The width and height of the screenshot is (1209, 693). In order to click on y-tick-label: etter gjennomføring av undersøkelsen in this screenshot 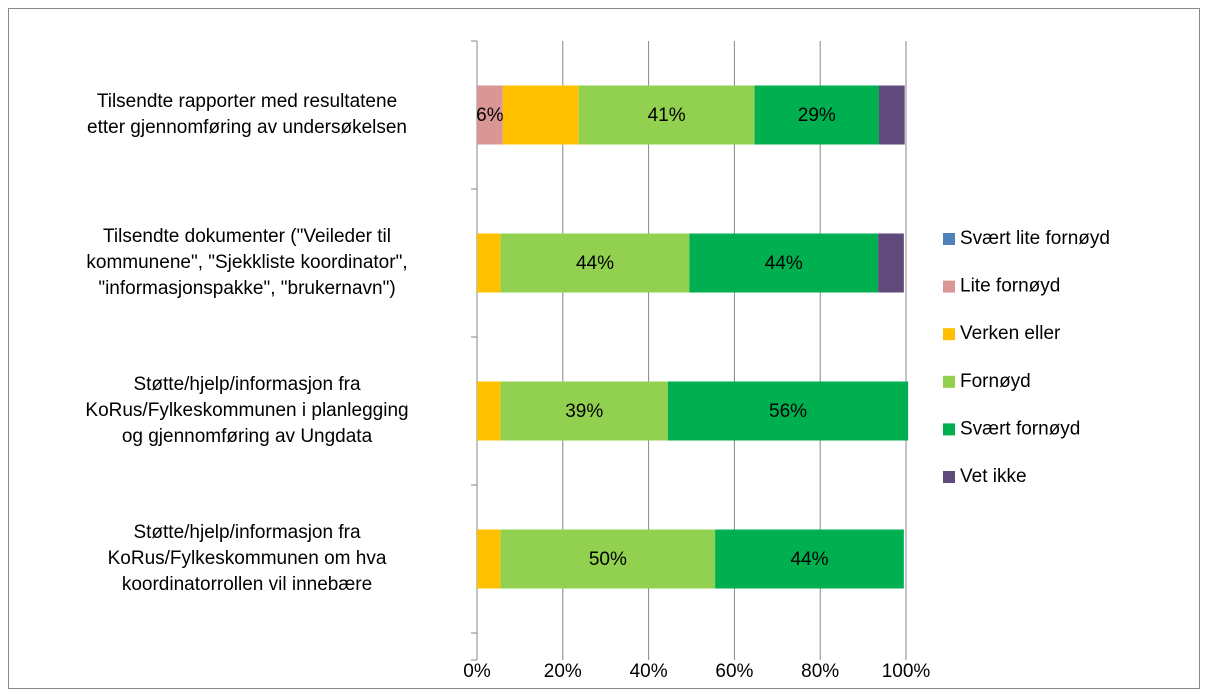, I will do `click(247, 127)`.